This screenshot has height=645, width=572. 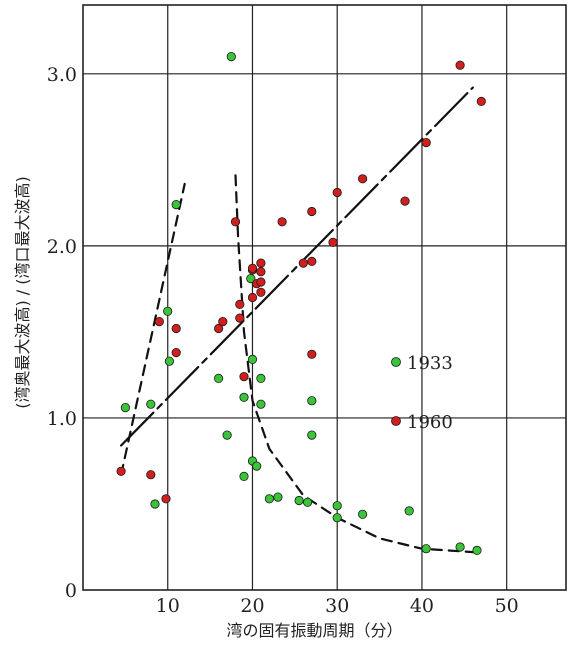 What do you see at coordinates (153, 329) in the screenshot?
I see `trend-line-dashed` at bounding box center [153, 329].